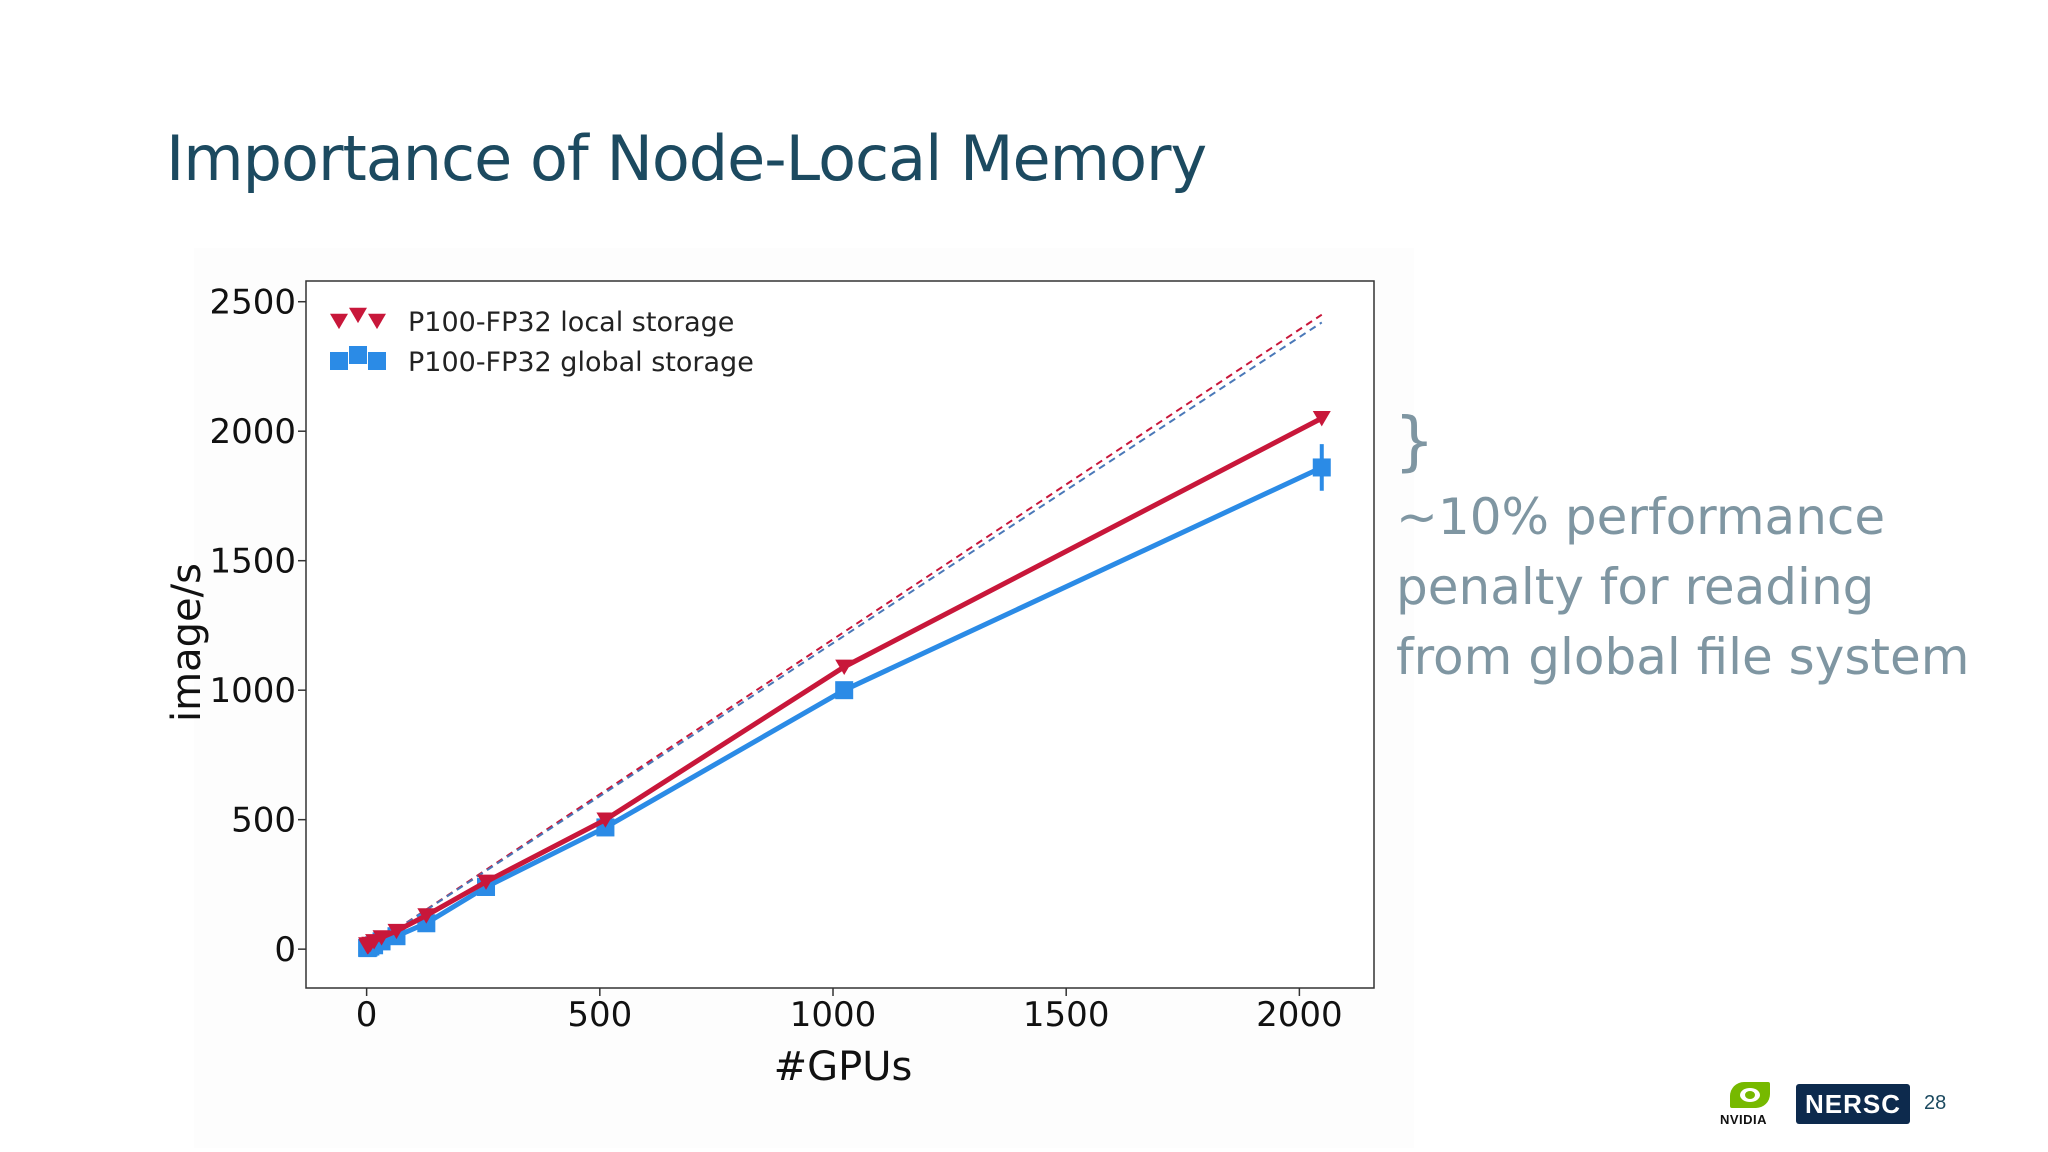 This screenshot has height=1152, width=2048. Describe the element at coordinates (581, 362) in the screenshot. I see `legend-label: P100-FP32 global storage` at that location.